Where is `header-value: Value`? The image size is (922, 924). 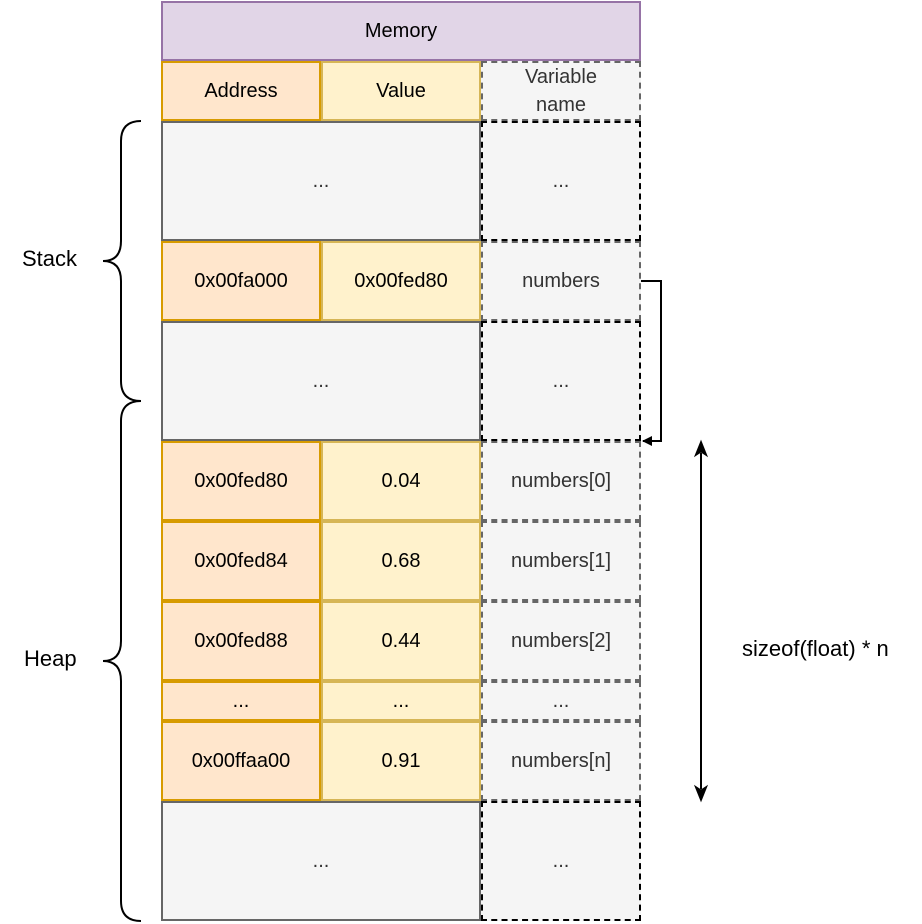
header-value: Value is located at coordinates (401, 91).